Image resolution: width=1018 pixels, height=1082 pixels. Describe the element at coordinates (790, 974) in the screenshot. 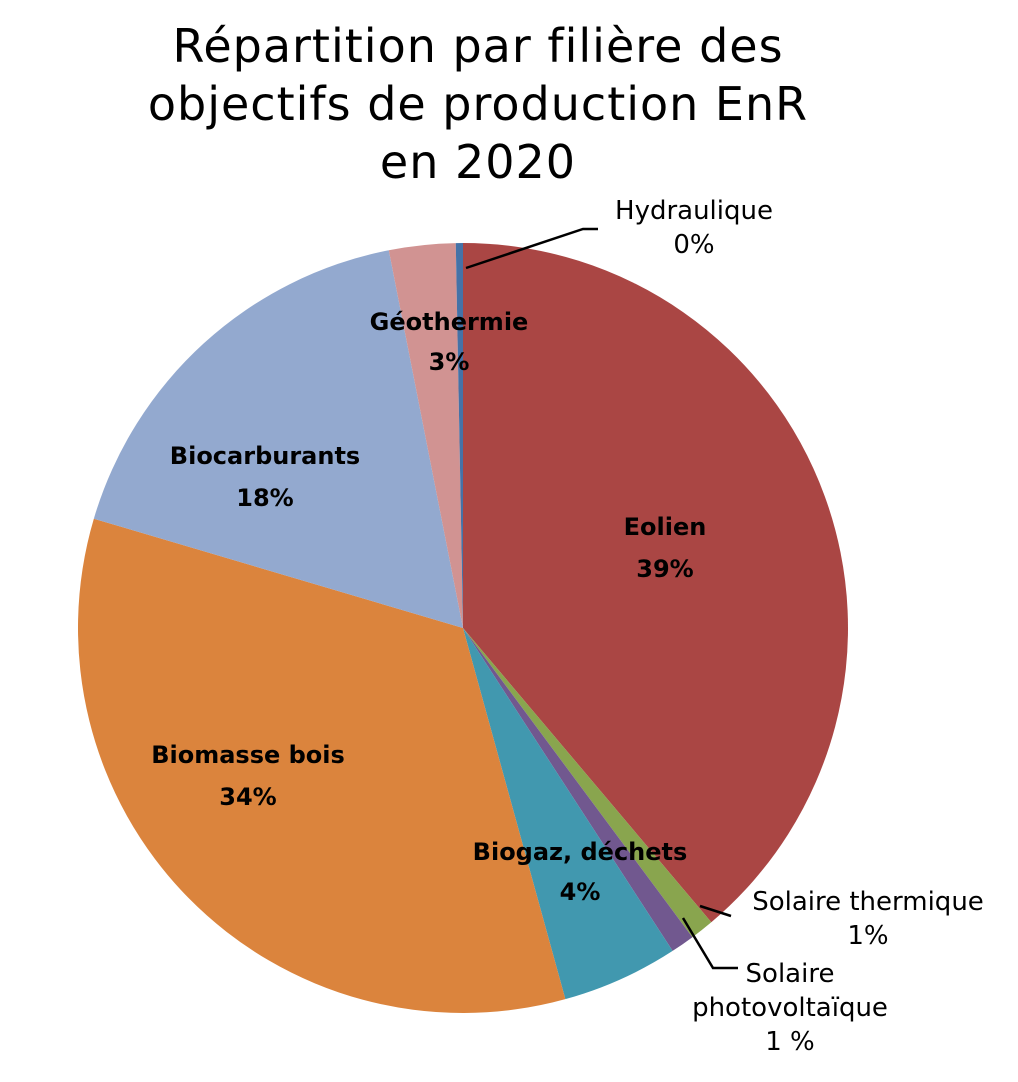

I see `slice-name-label-solaire-photovoltaique-1: Solaire` at that location.